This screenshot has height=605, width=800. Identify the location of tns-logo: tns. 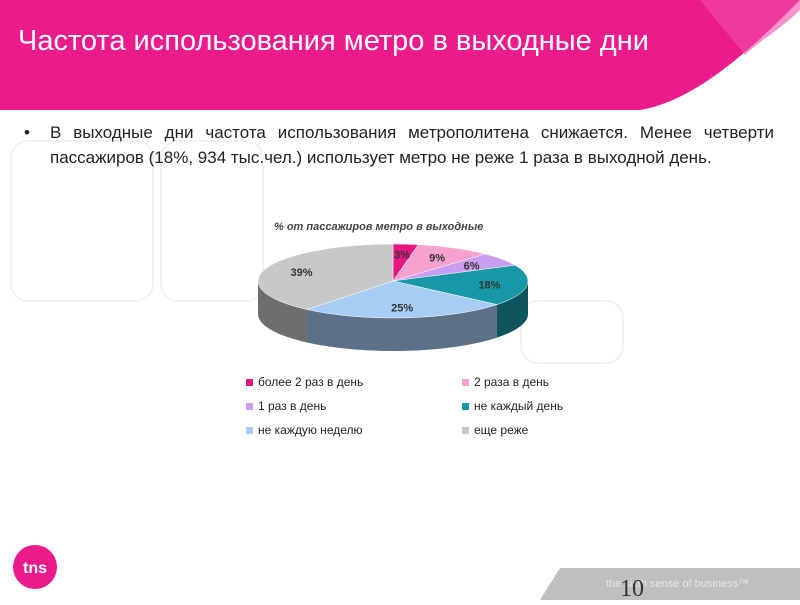
(35, 567).